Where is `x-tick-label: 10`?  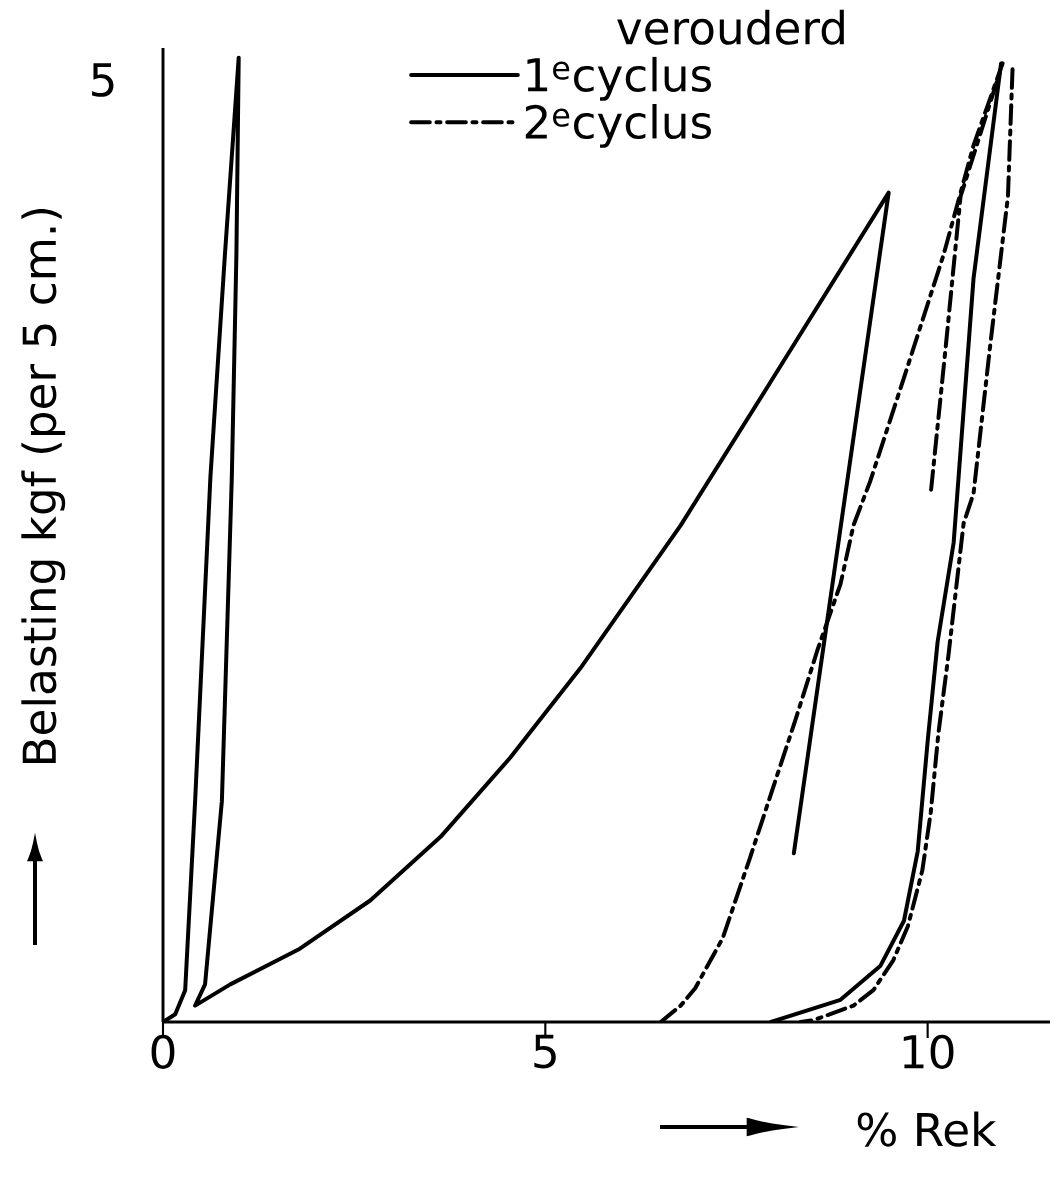 x-tick-label: 10 is located at coordinates (928, 1051).